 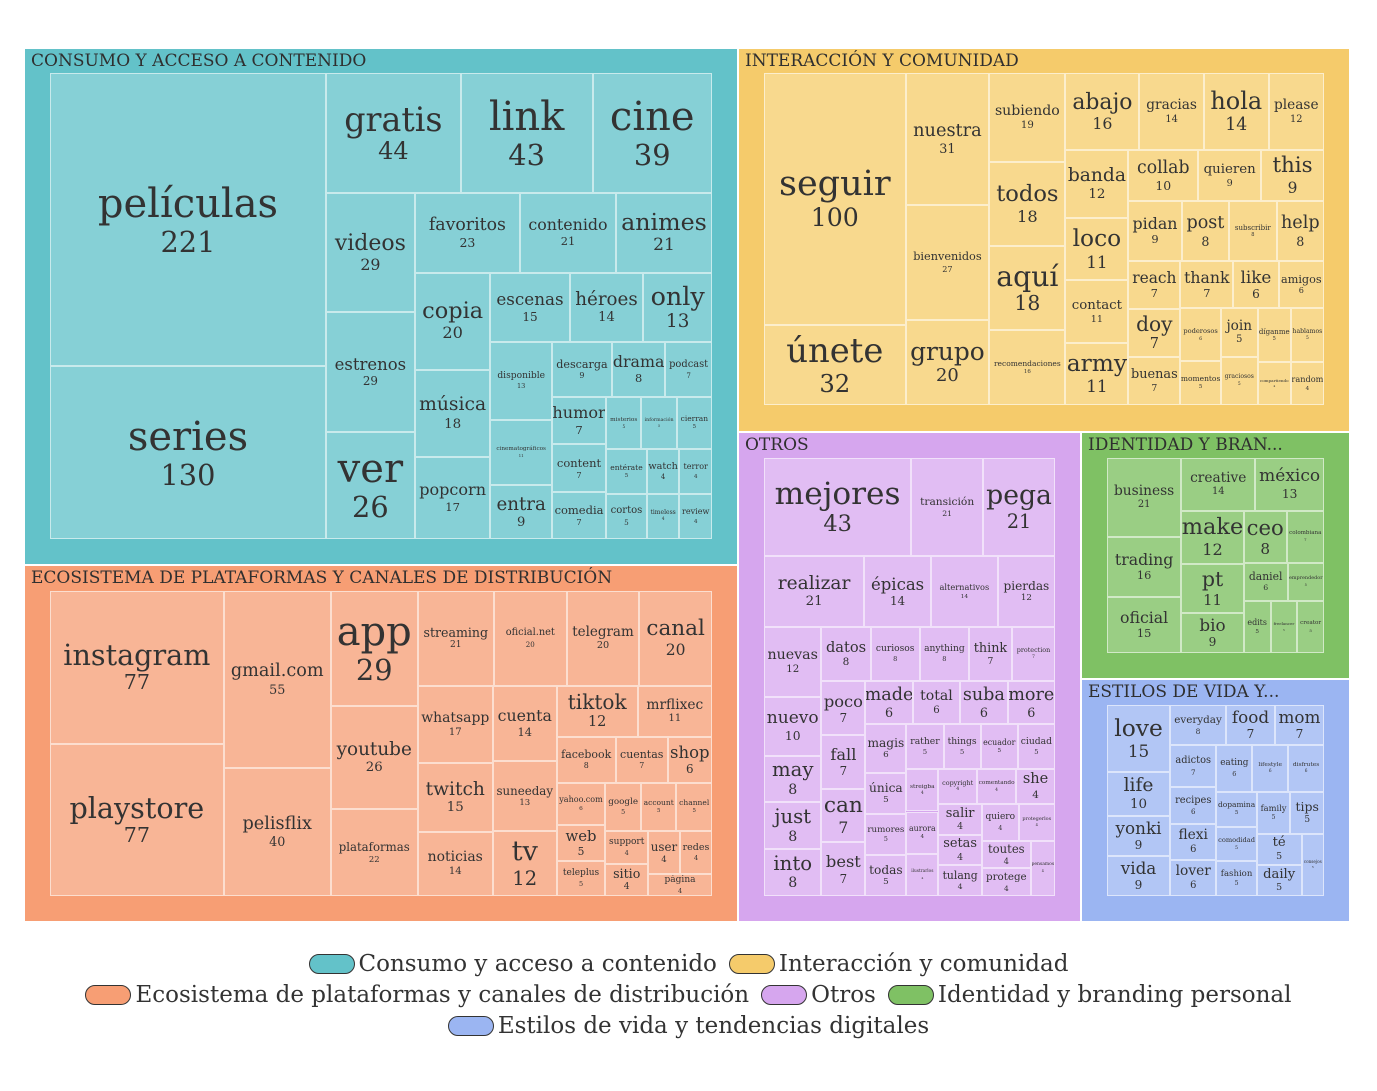 What do you see at coordinates (960, 875) in the screenshot?
I see `cell-label: tulang` at bounding box center [960, 875].